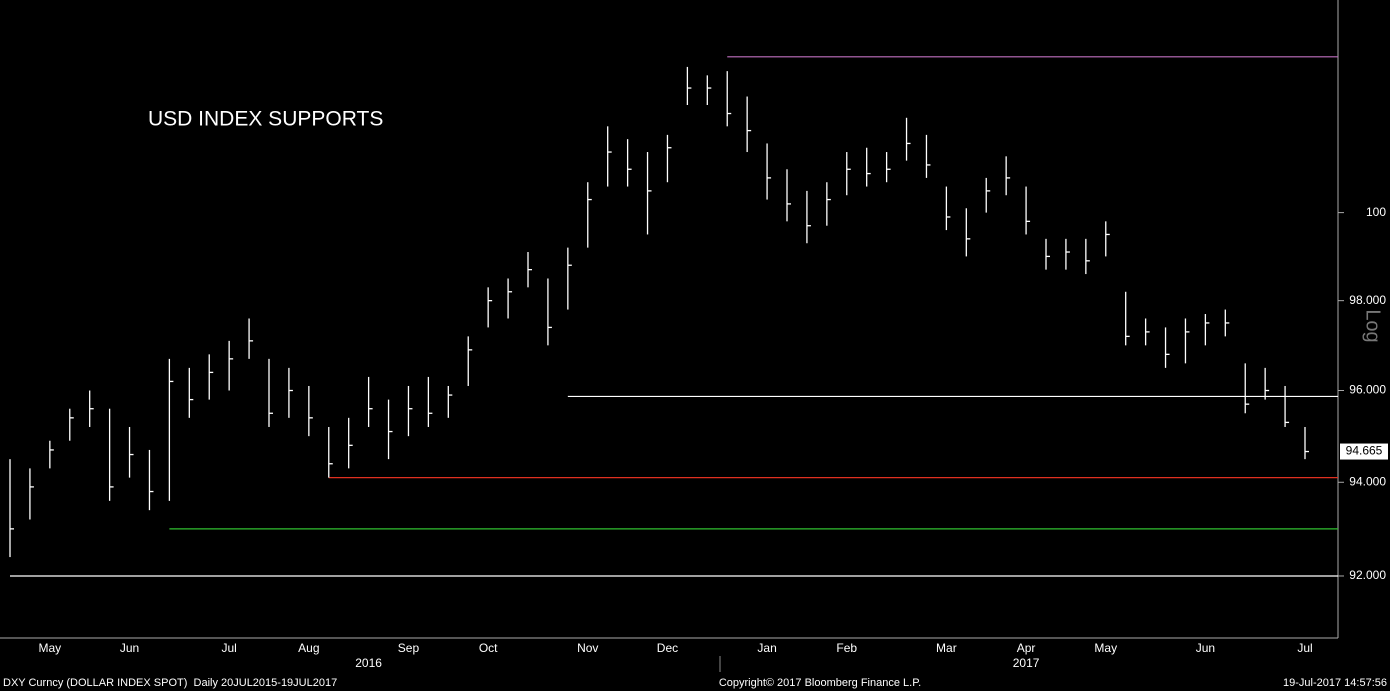  What do you see at coordinates (1367, 481) in the screenshot?
I see `y-tick-label: 94.000` at bounding box center [1367, 481].